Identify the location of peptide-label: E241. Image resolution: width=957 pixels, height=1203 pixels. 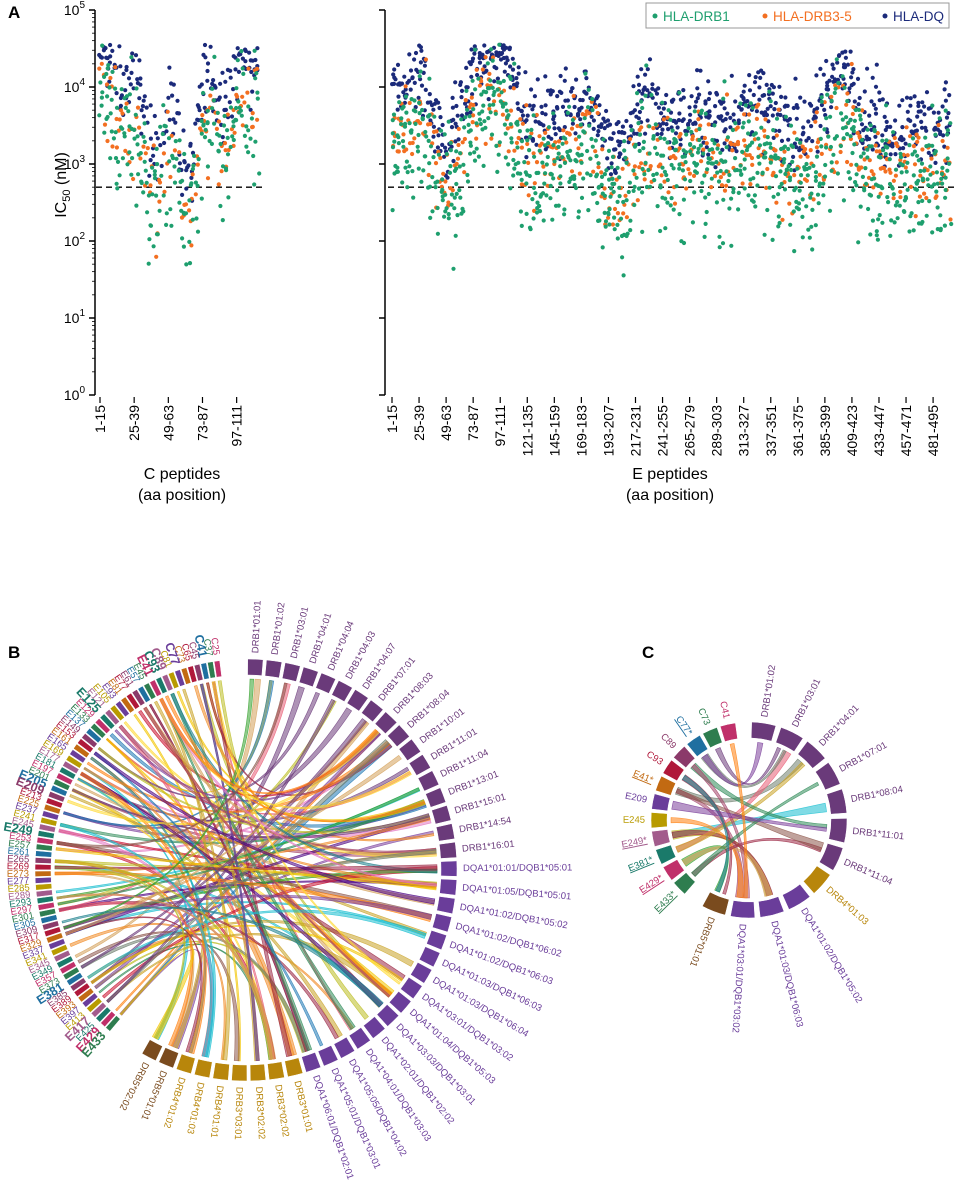
(24, 816).